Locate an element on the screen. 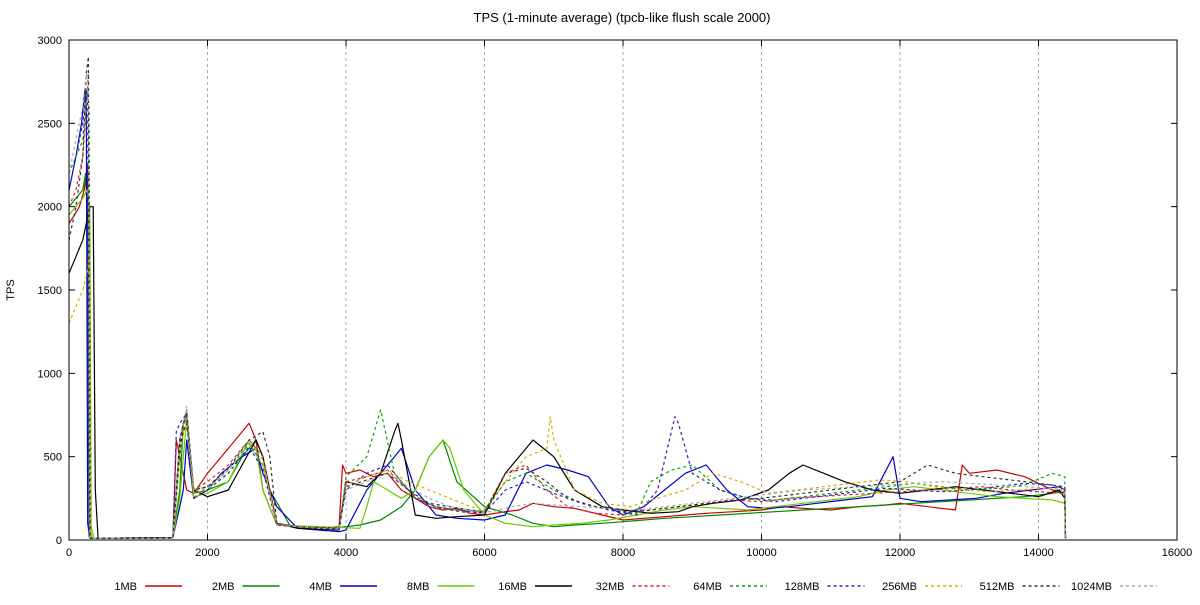  x-tick-label-2000: 2000 is located at coordinates (207, 553).